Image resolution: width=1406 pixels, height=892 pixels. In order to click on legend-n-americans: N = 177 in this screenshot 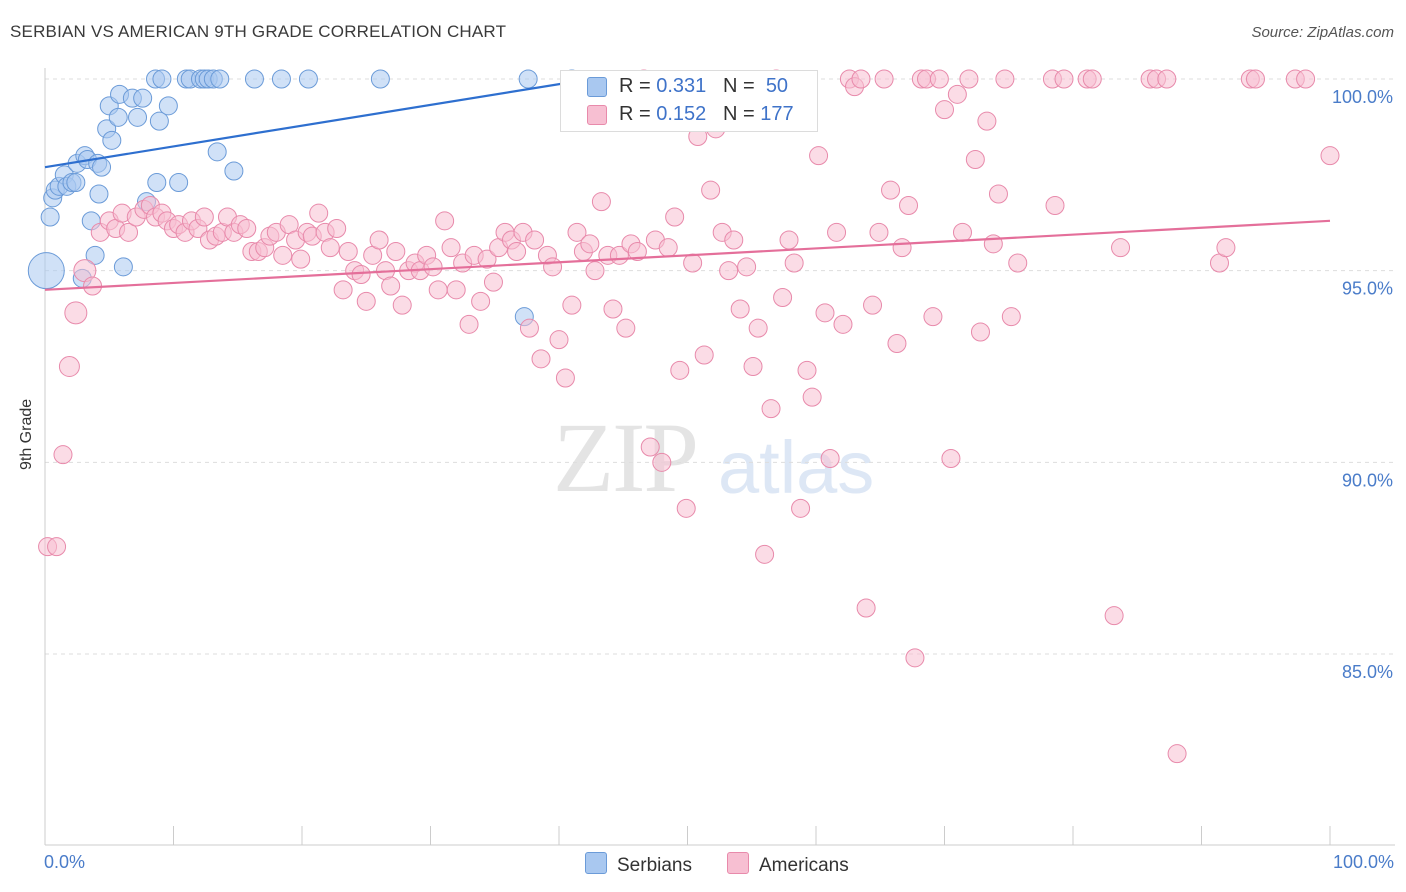, I will do `click(758, 114)`.